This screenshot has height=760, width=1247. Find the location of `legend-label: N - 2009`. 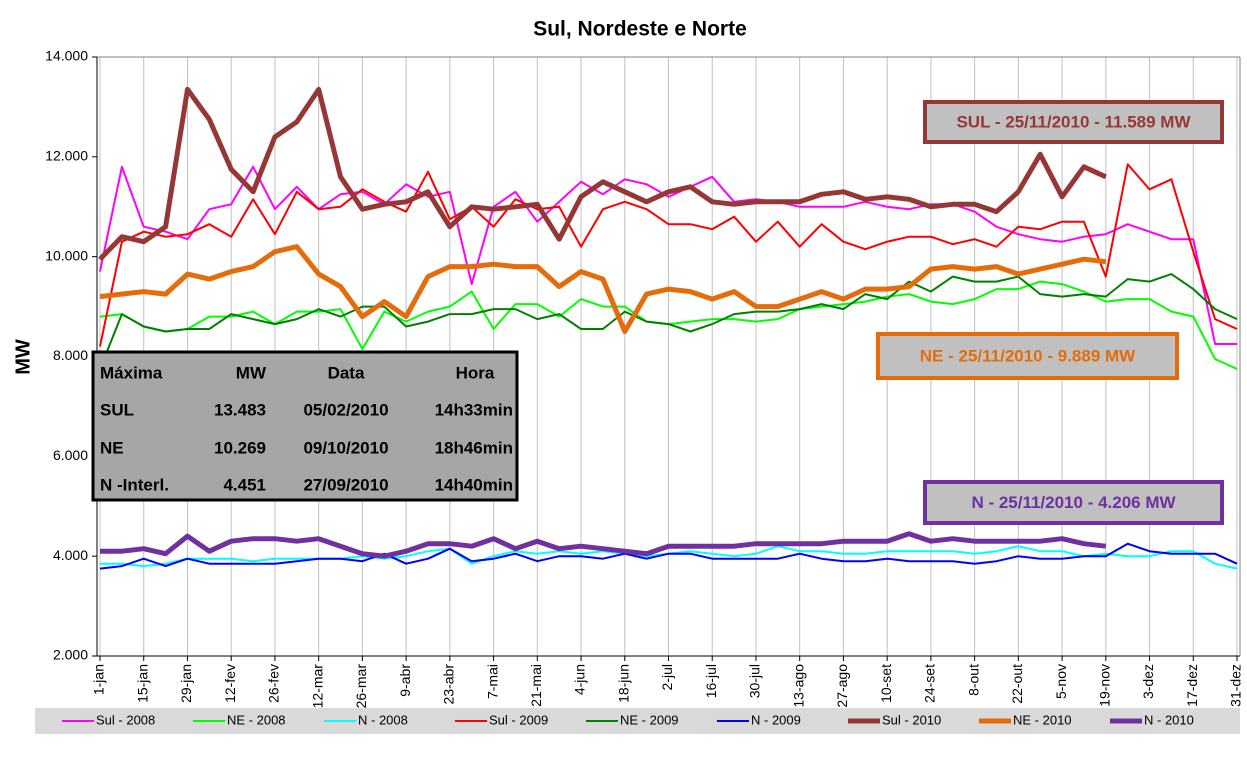

legend-label: N - 2009 is located at coordinates (776, 719).